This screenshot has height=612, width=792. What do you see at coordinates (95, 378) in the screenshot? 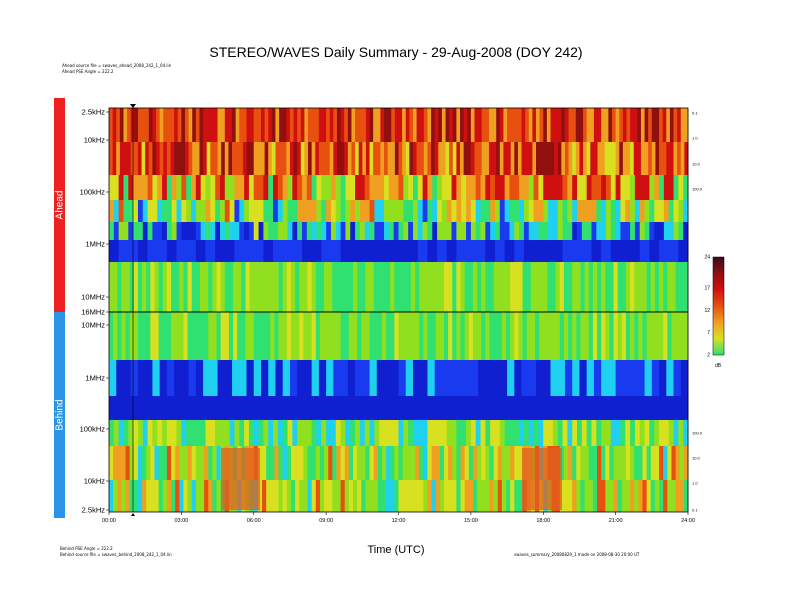
I see `behind-y-tick-label: 1MHz` at bounding box center [95, 378].